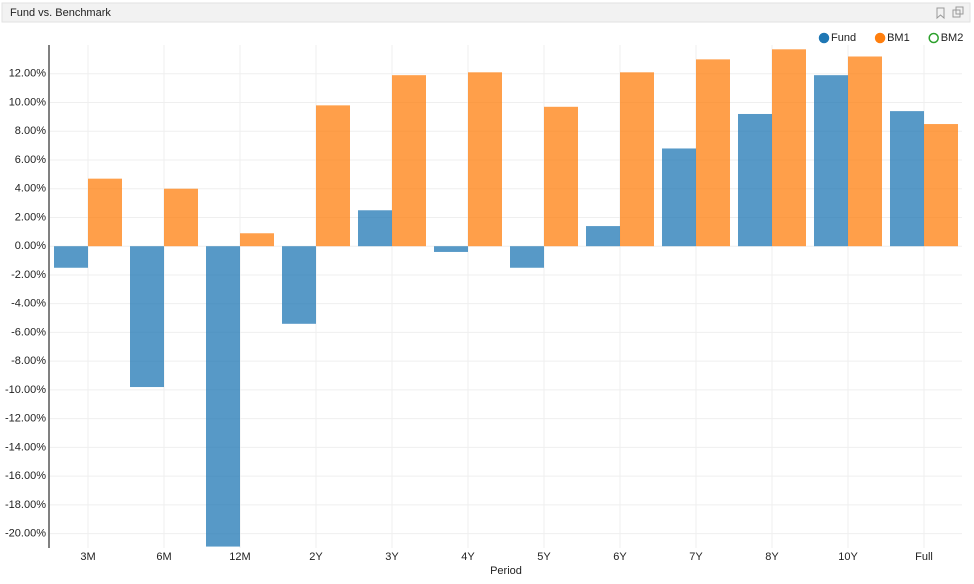  I want to click on y-tick-label: -18.00%, so click(25, 505).